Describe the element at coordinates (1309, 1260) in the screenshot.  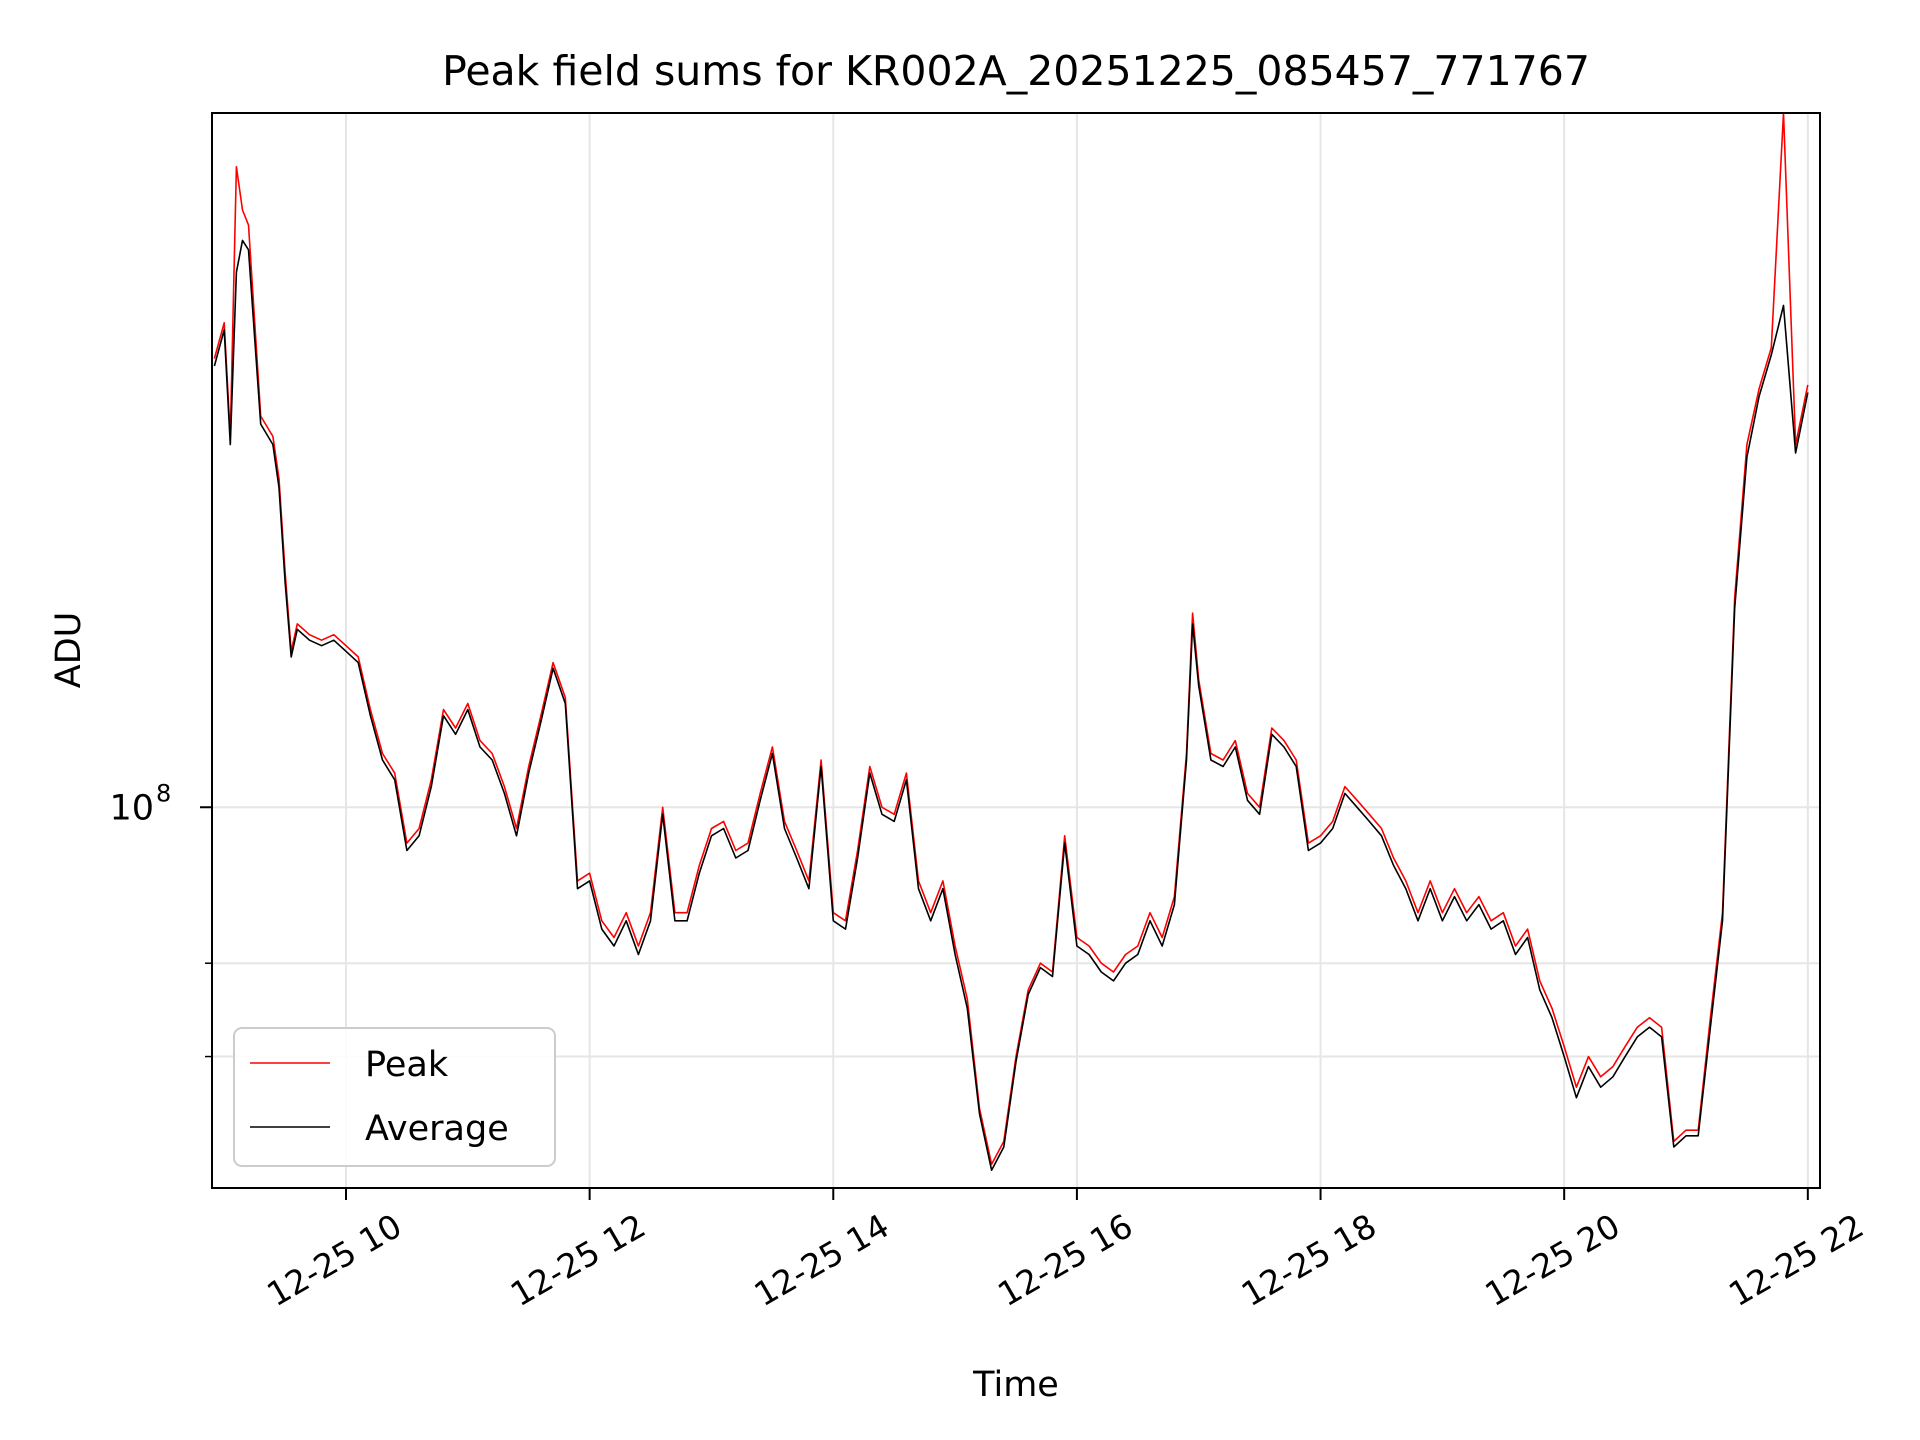
I see `x-tick-label: 12-25 18` at that location.